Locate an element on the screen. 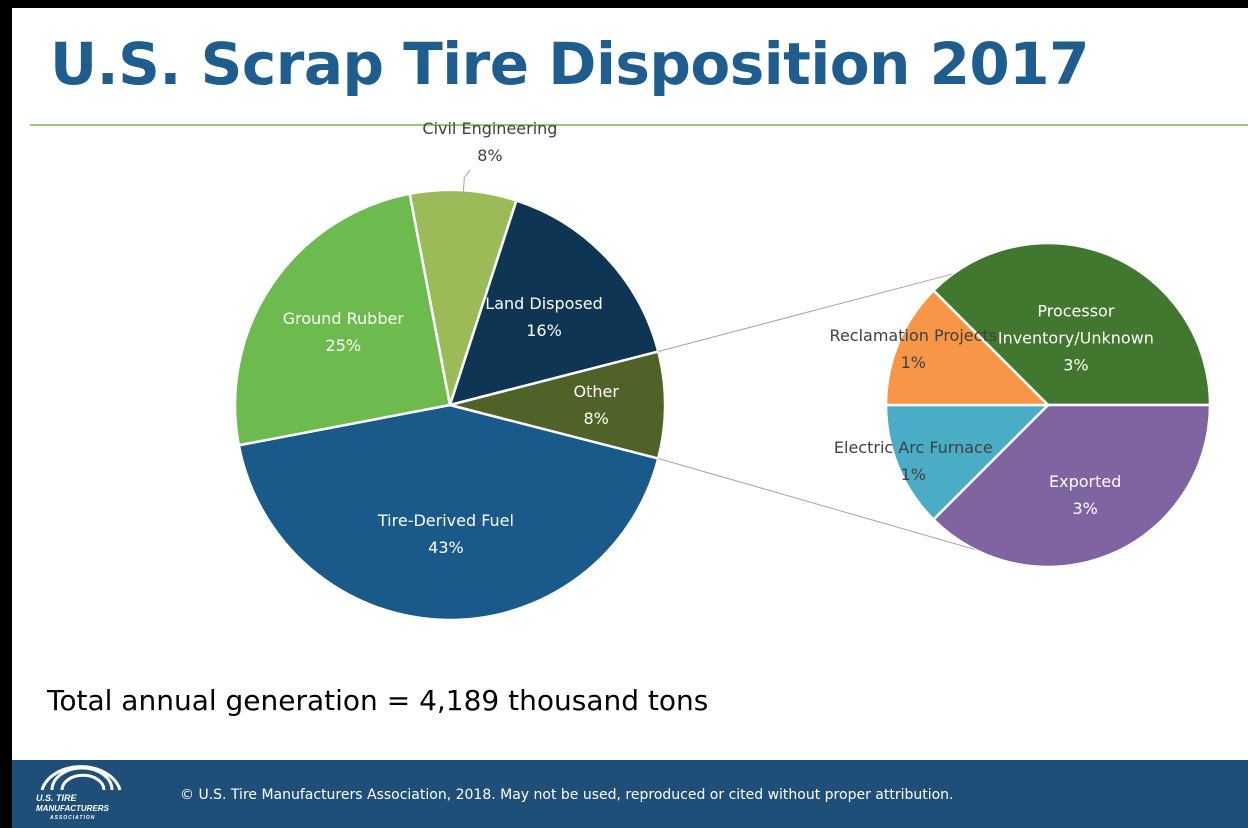 This screenshot has width=1248, height=828. category-label: Processor Inventory/Unknown is located at coordinates (1075, 324).